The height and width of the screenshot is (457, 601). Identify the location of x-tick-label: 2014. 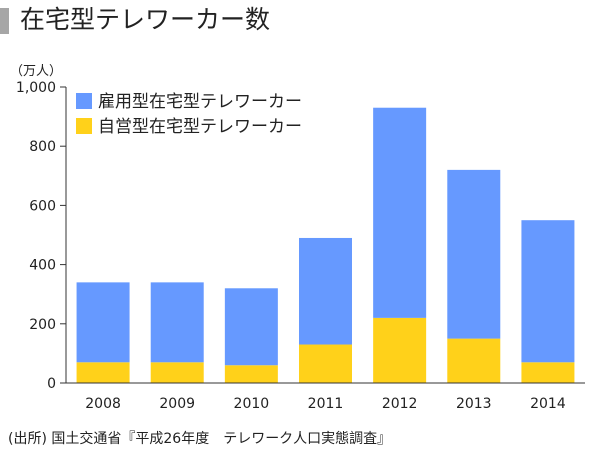
(548, 404).